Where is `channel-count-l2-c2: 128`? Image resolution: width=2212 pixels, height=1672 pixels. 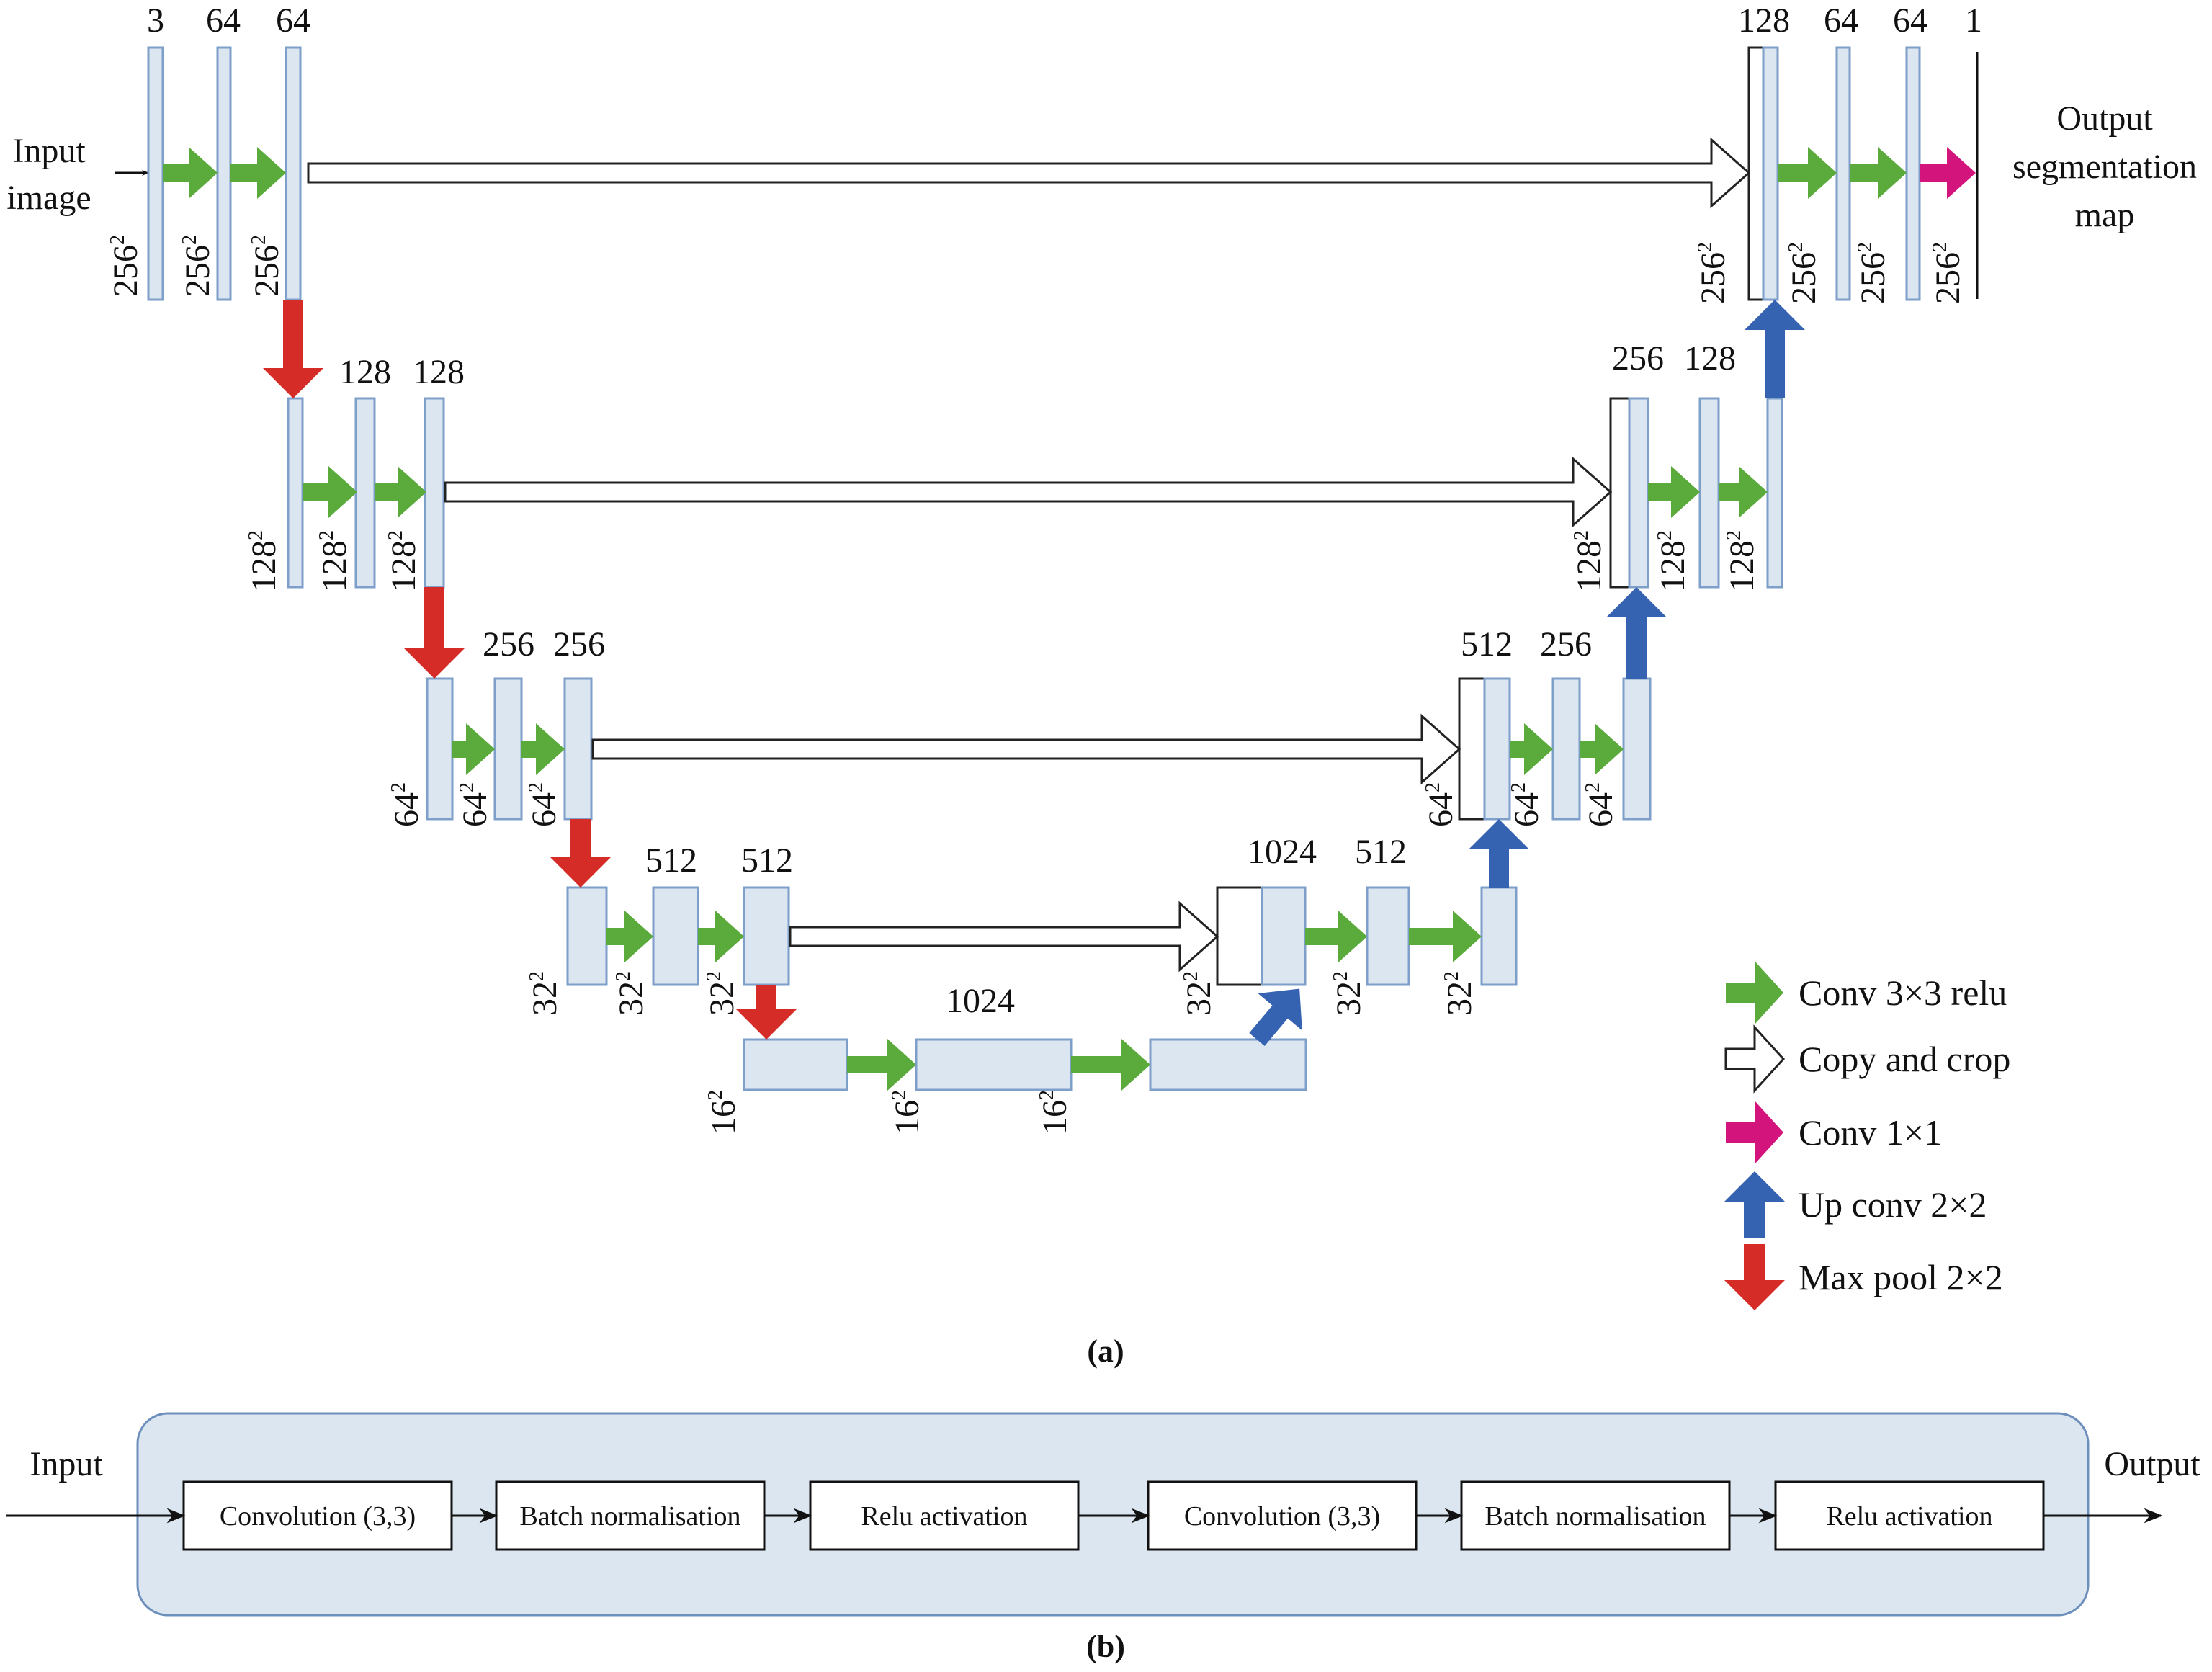
channel-count-l2-c2: 128 is located at coordinates (439, 372).